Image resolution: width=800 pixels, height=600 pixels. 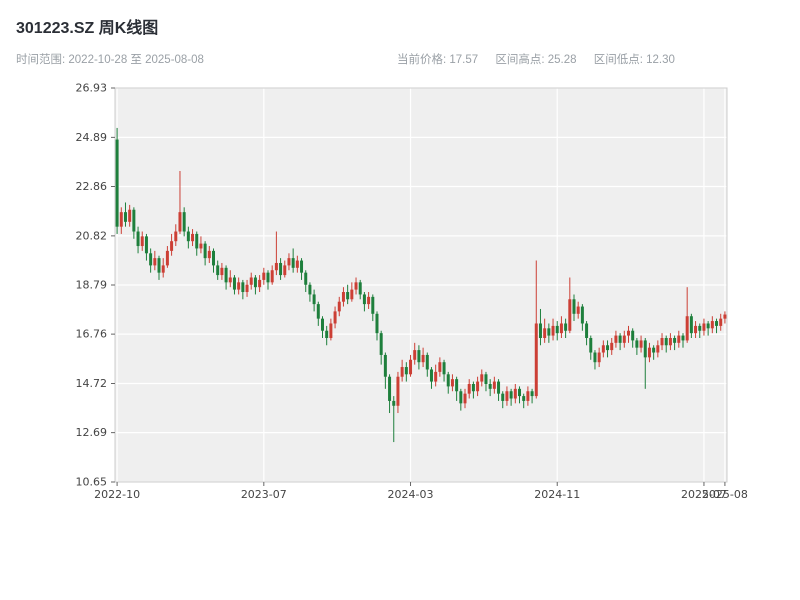 What do you see at coordinates (92, 334) in the screenshot?
I see `svg-text: 16.76` at bounding box center [92, 334].